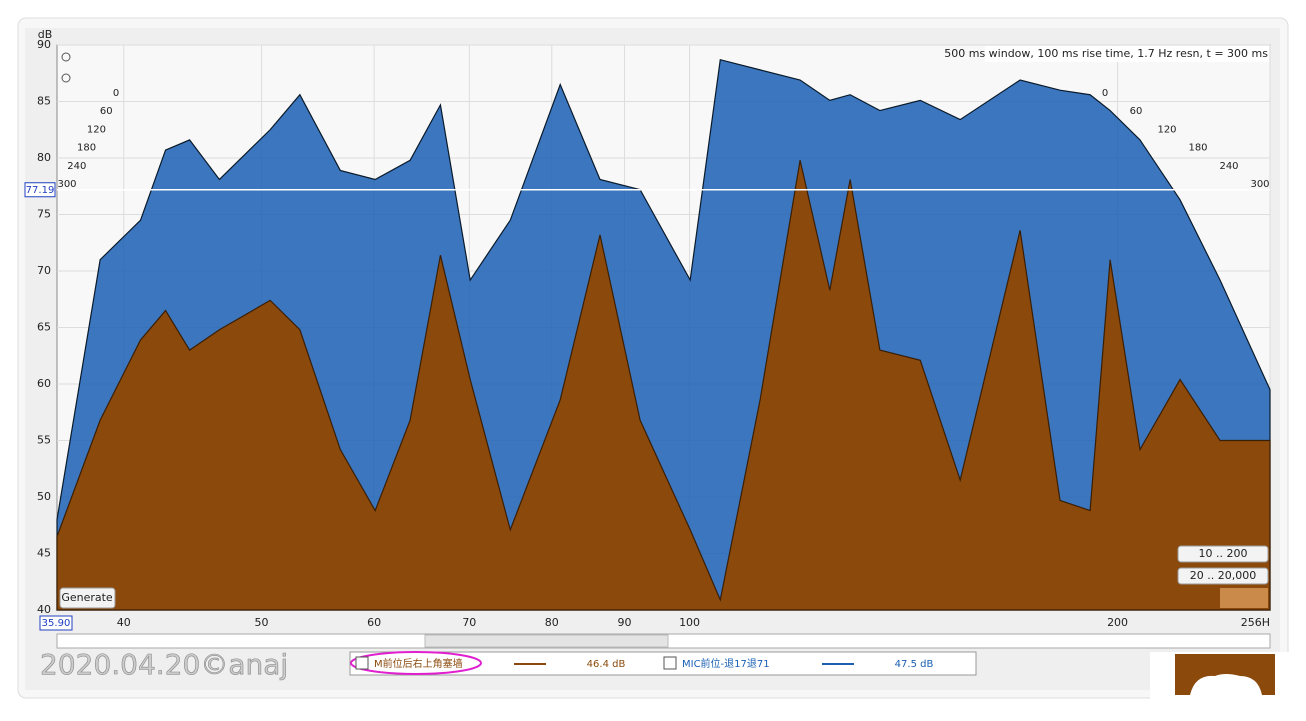 This screenshot has width=1306, height=721. Describe the element at coordinates (44, 440) in the screenshot. I see `y-tick-label: 55` at that location.